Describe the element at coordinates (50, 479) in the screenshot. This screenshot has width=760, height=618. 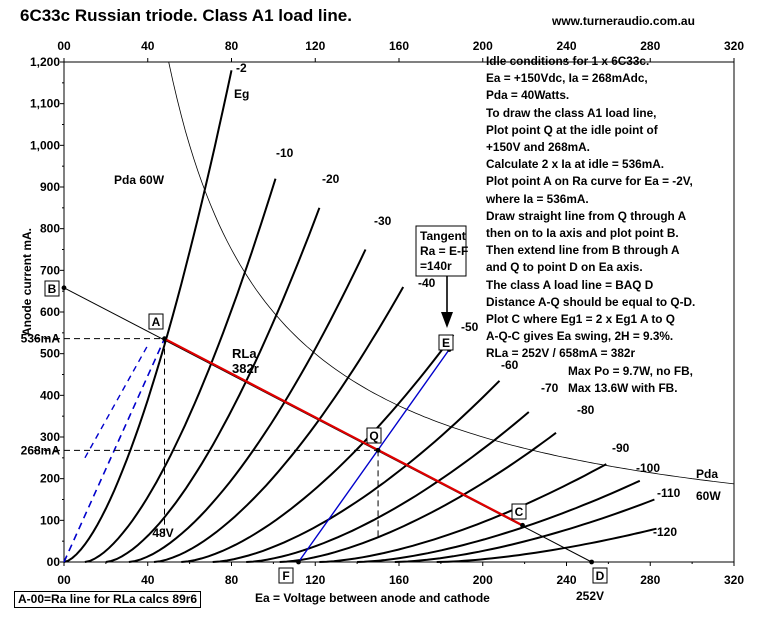
I see `y-tick-label: 200` at that location.